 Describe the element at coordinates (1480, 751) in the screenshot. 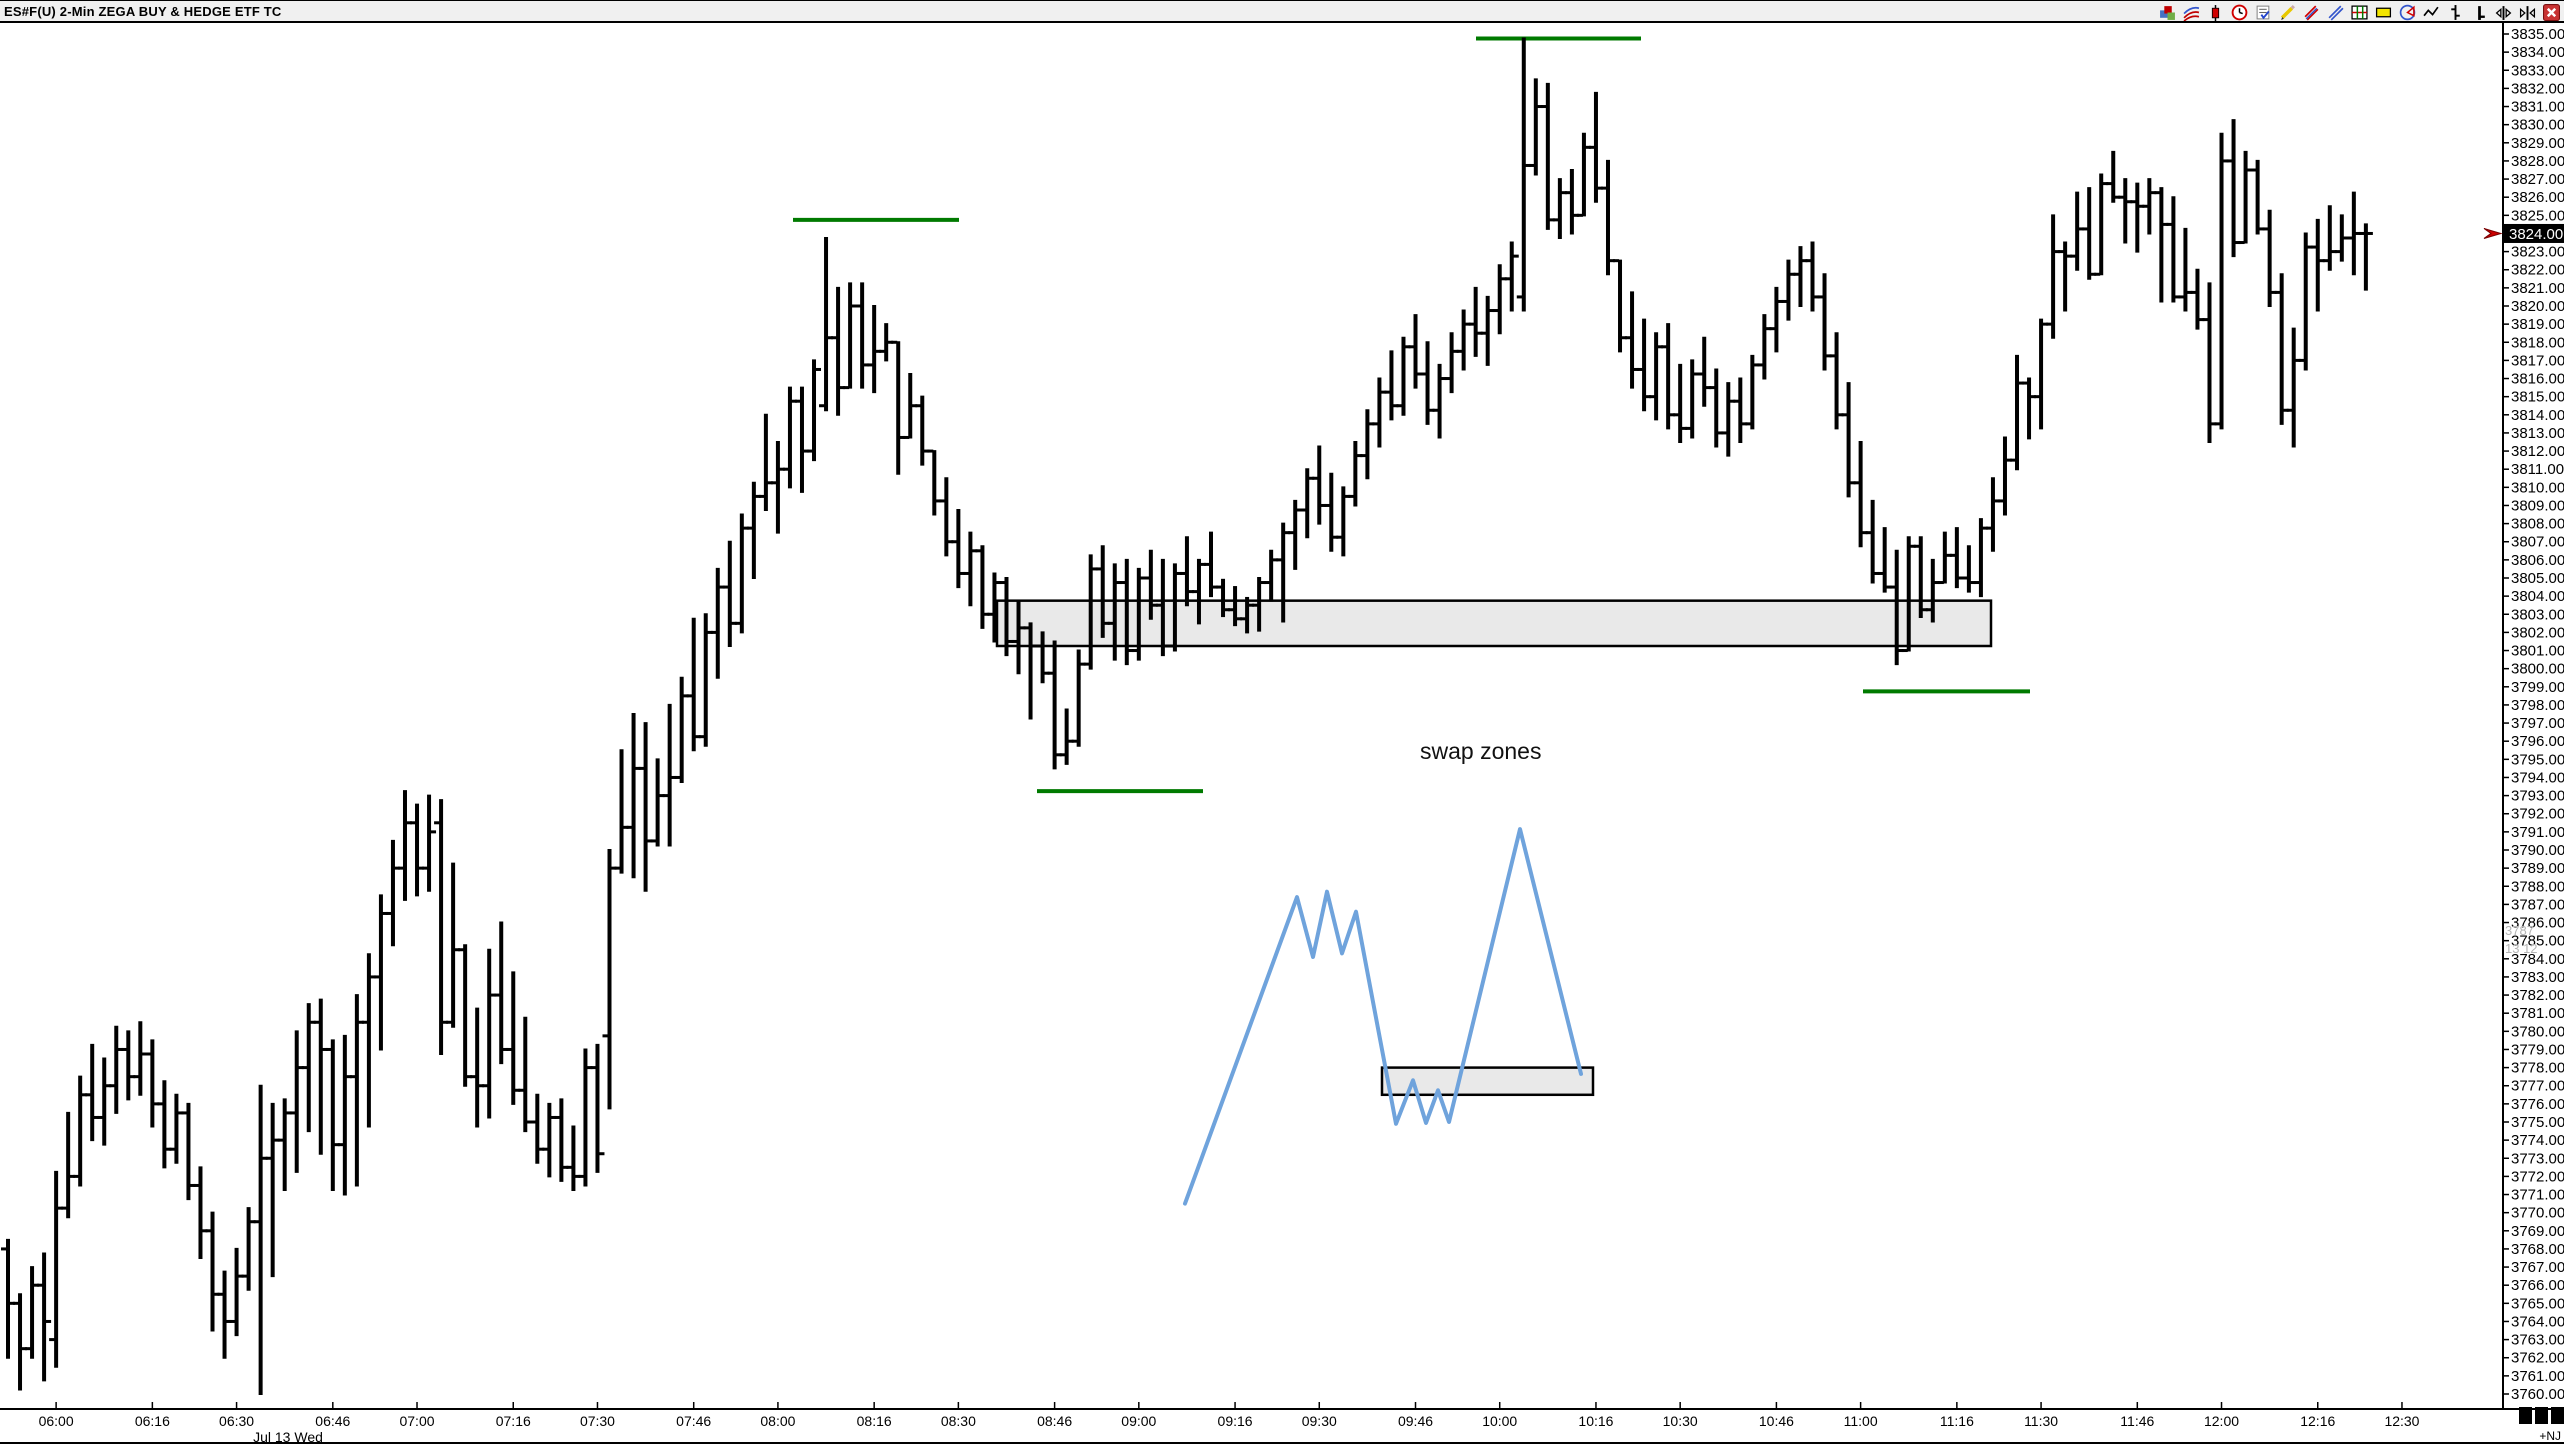

I see `swap-zones-label: swap zones` at that location.